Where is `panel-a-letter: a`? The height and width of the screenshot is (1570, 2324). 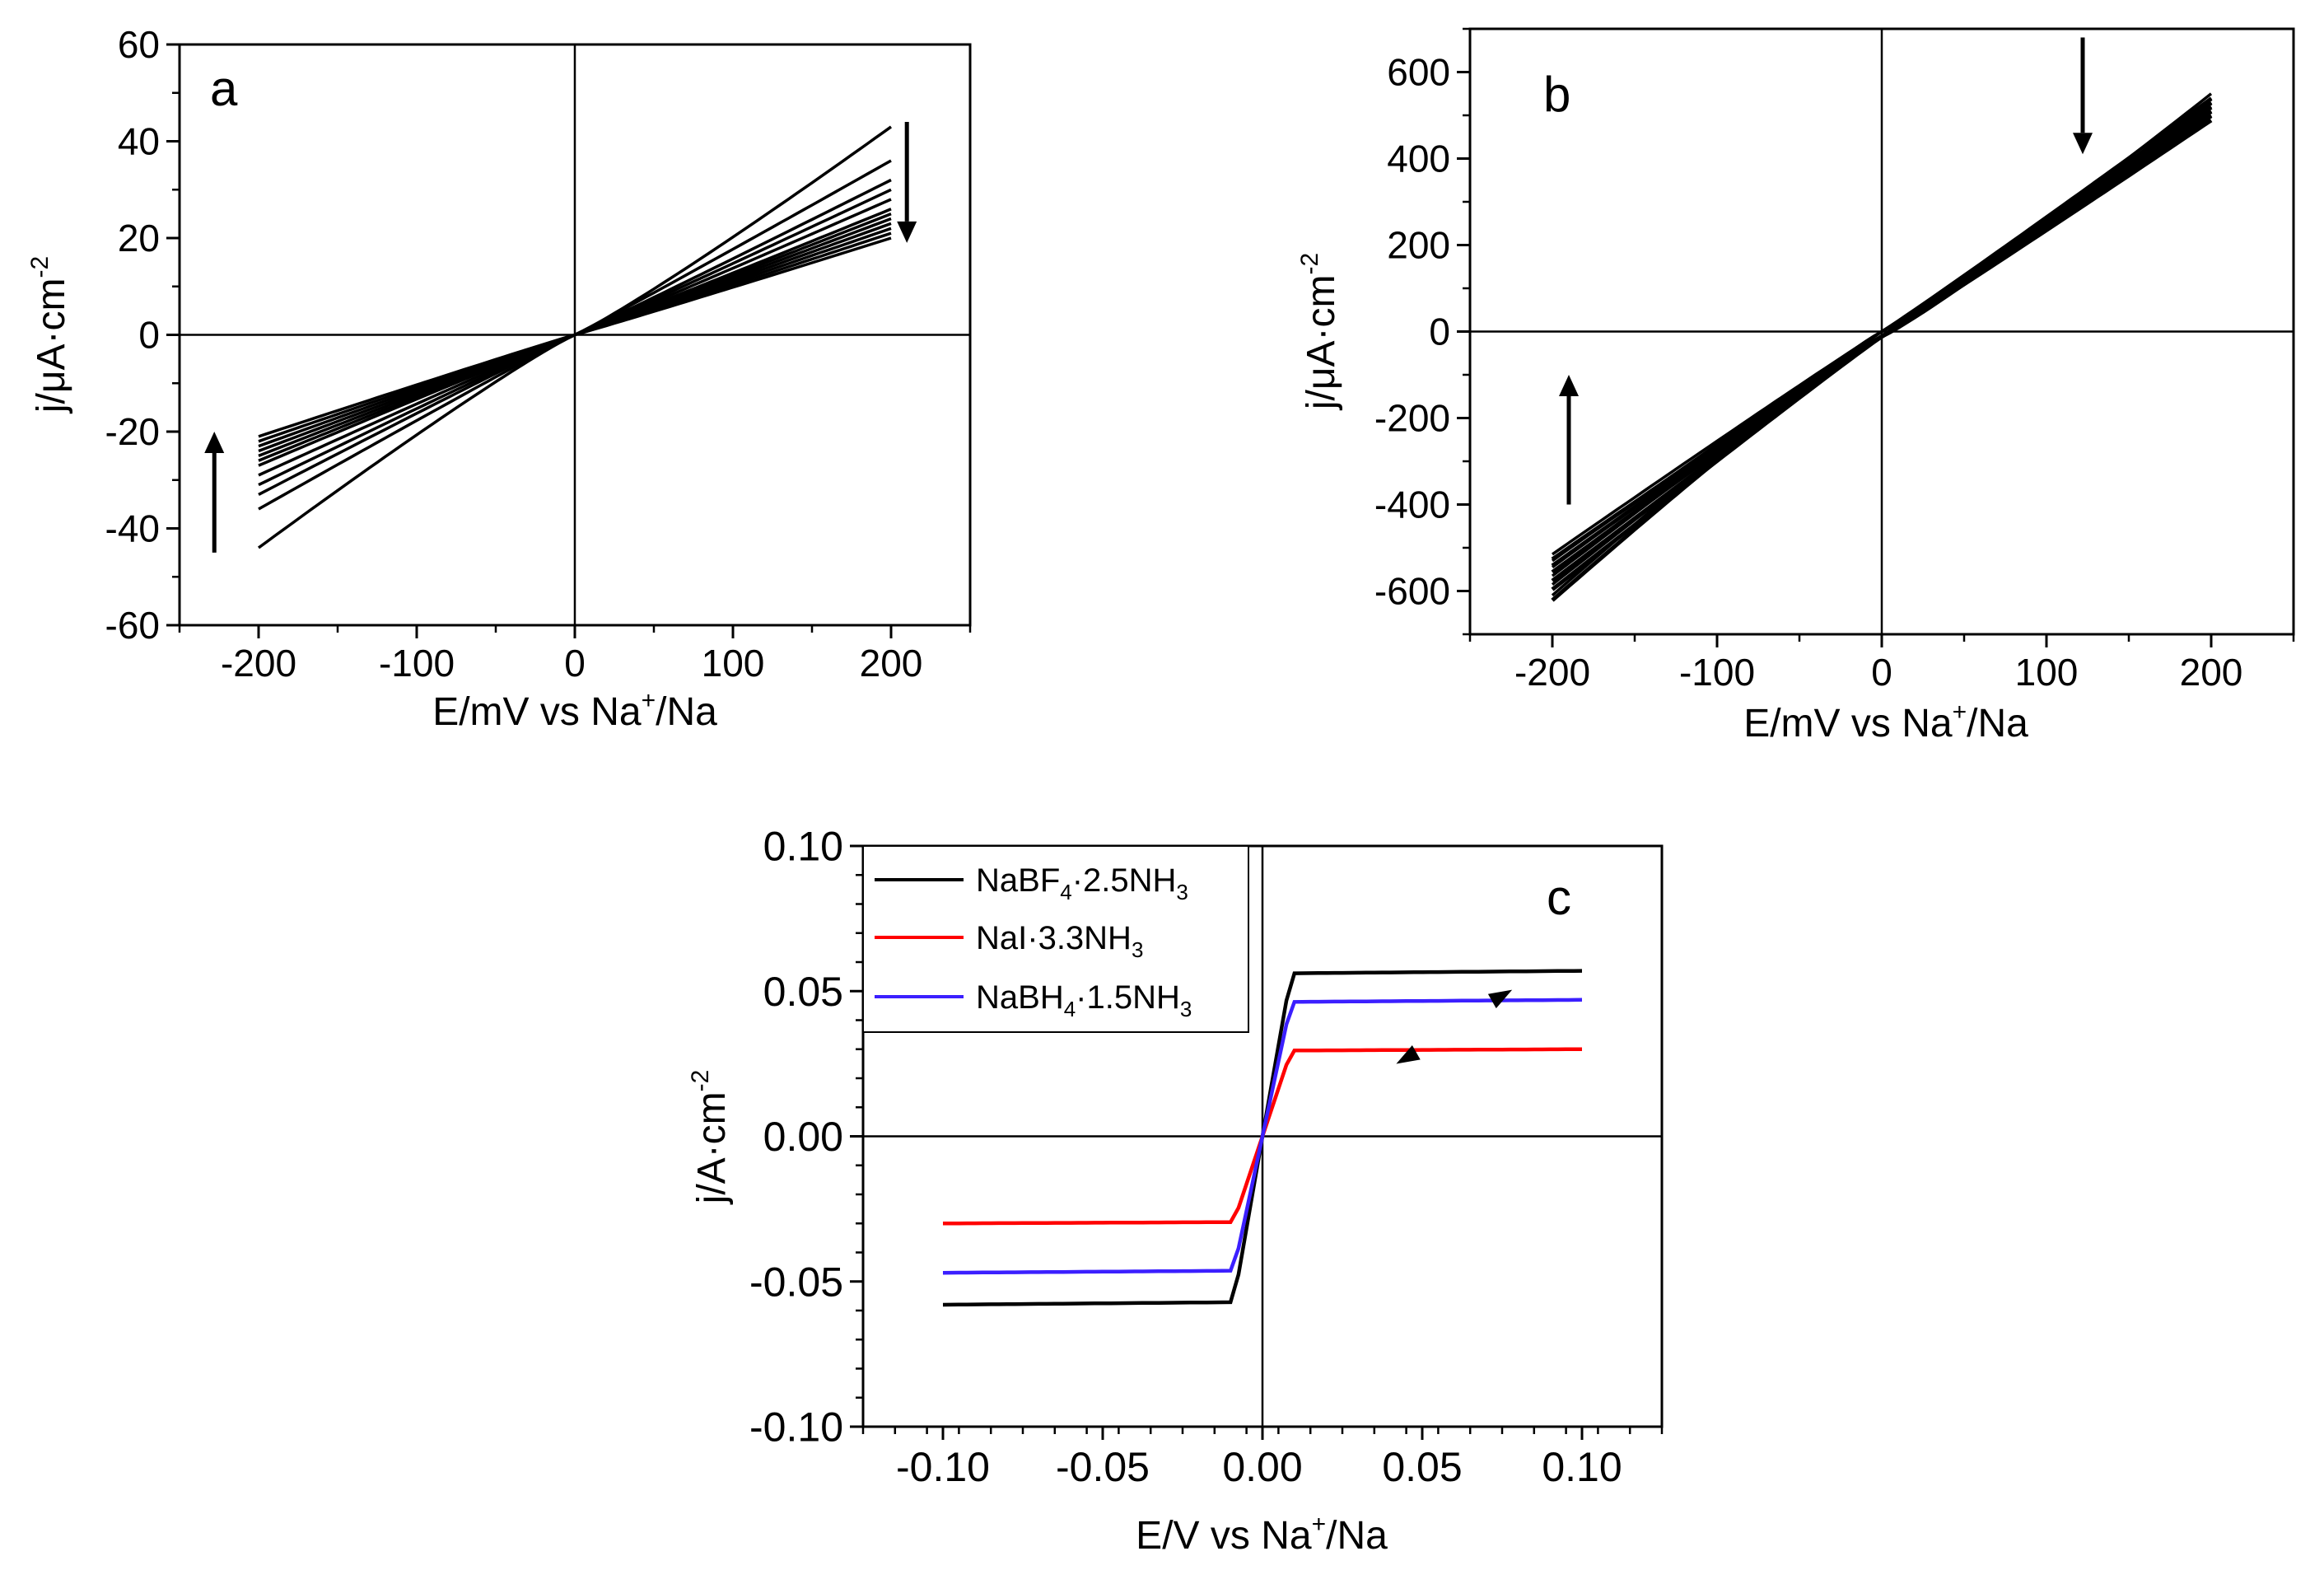 panel-a-letter: a is located at coordinates (224, 88).